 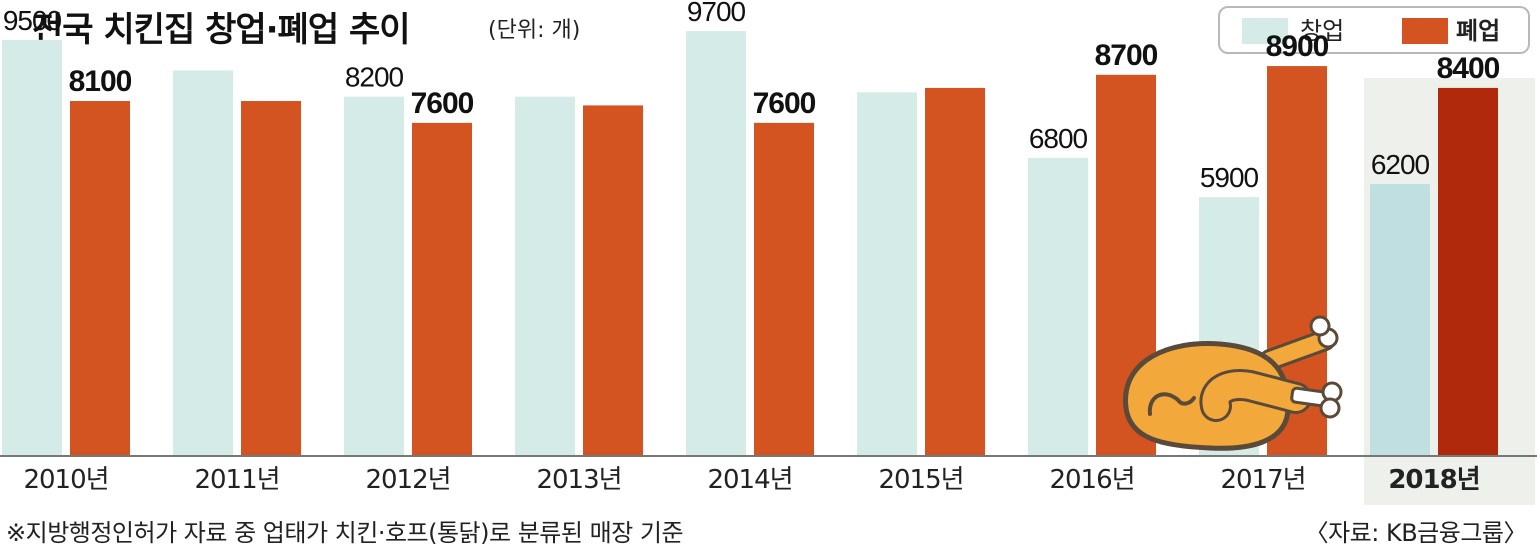 What do you see at coordinates (1262, 480) in the screenshot?
I see `x-tick-label-2017: 2017년` at bounding box center [1262, 480].